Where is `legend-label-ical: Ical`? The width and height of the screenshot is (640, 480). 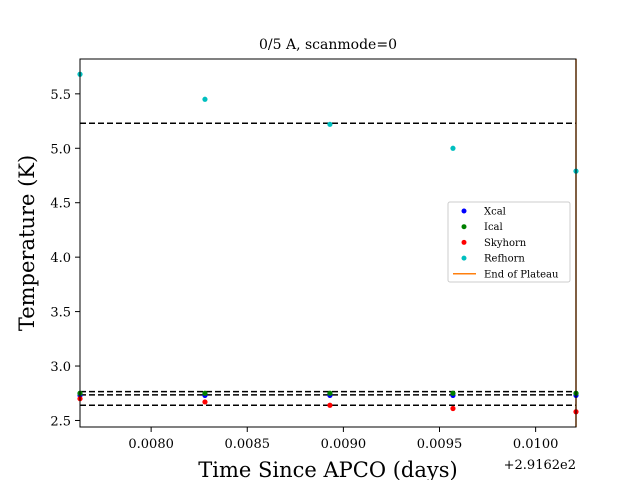
legend-label-ical: Ical is located at coordinates (493, 227).